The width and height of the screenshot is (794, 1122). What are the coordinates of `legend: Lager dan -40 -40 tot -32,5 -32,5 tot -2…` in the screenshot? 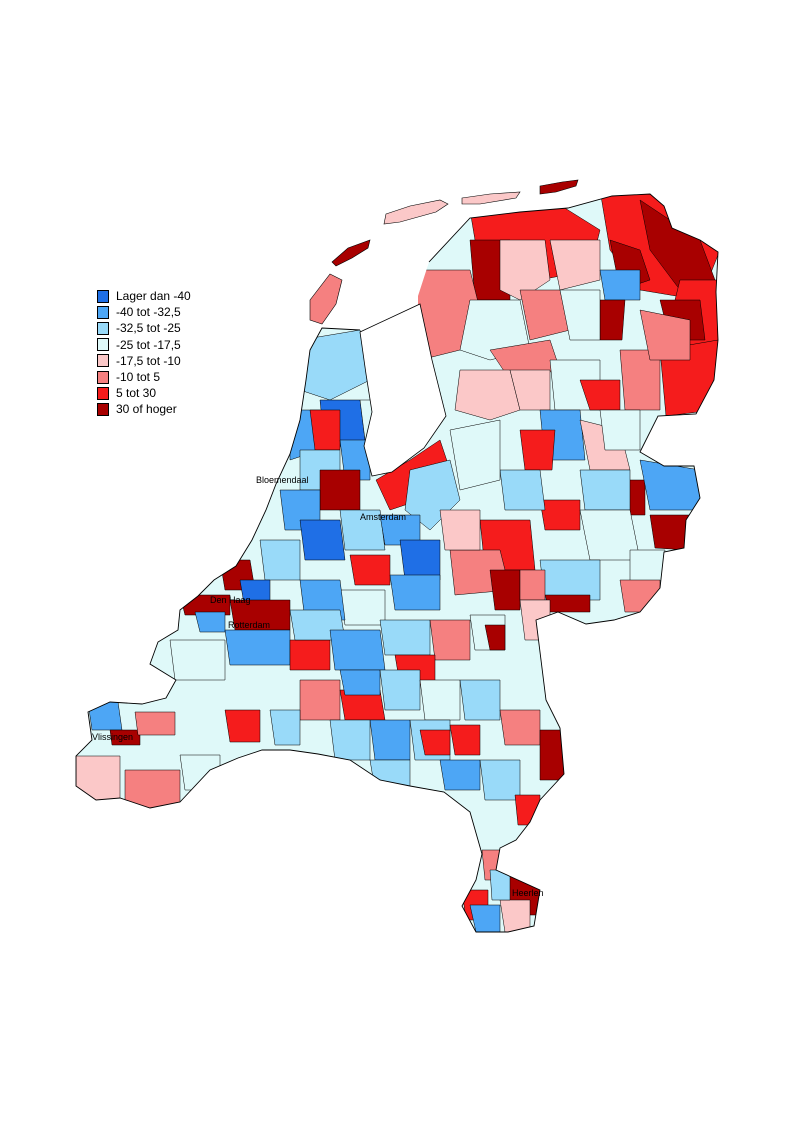 It's located at (144, 353).